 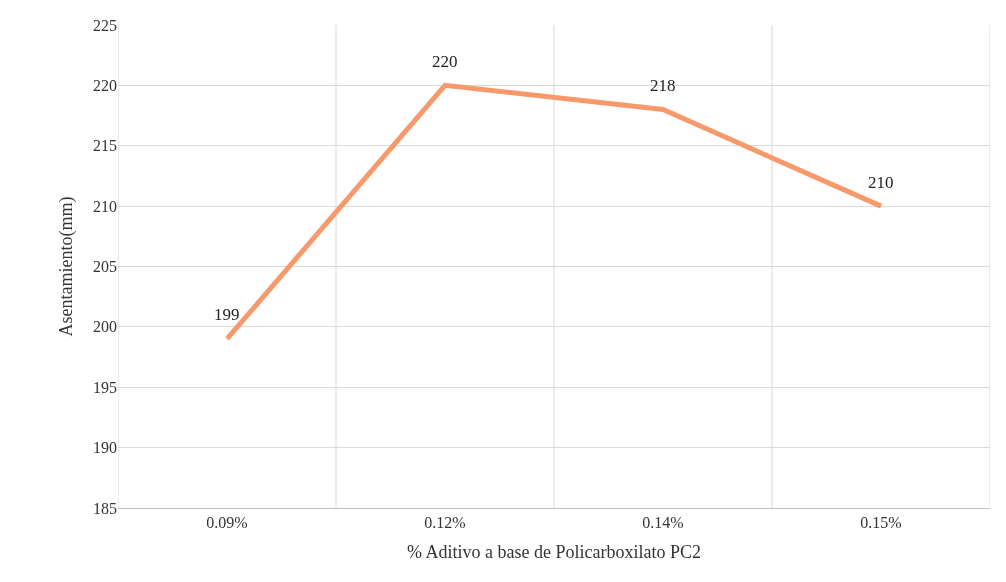 What do you see at coordinates (105, 85) in the screenshot?
I see `y-tick-label: 220` at bounding box center [105, 85].